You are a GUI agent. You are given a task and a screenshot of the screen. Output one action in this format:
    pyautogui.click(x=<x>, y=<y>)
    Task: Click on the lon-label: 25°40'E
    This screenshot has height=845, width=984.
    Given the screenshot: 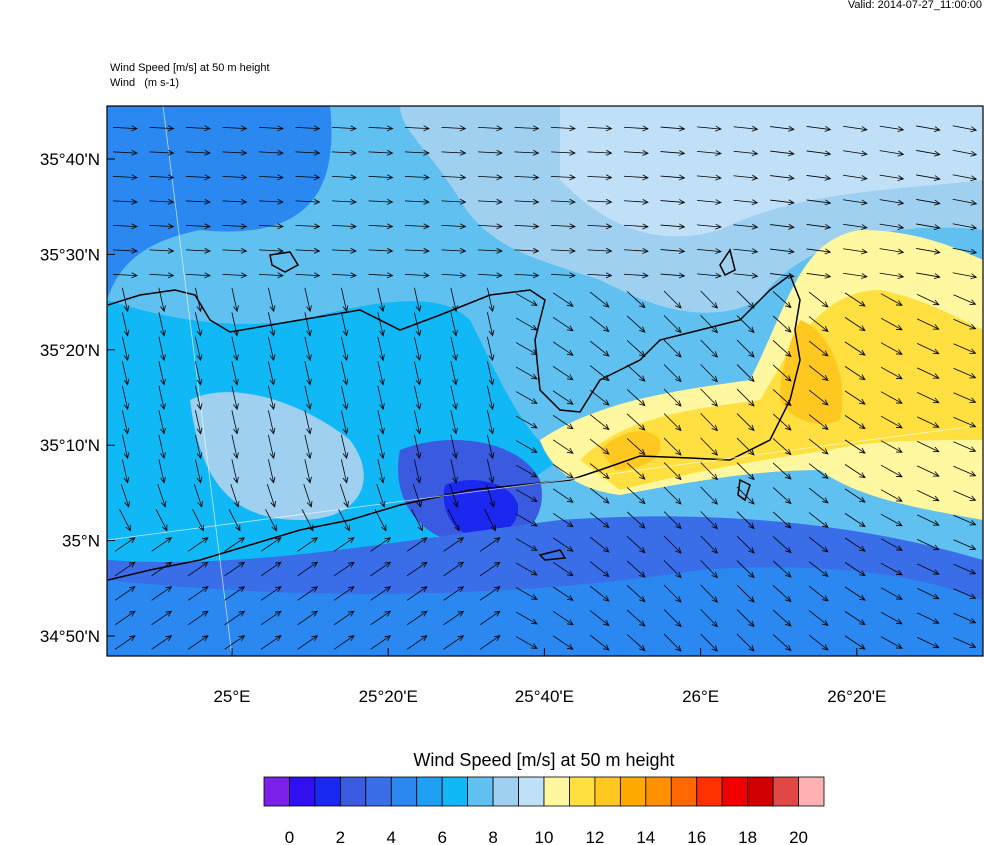 What is the action you would take?
    pyautogui.click(x=544, y=696)
    